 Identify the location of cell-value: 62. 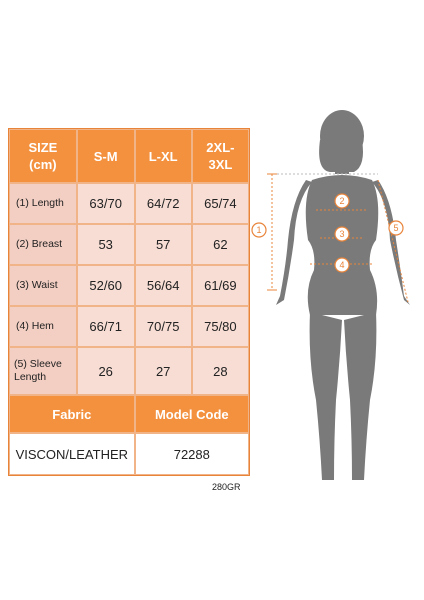
(220, 244).